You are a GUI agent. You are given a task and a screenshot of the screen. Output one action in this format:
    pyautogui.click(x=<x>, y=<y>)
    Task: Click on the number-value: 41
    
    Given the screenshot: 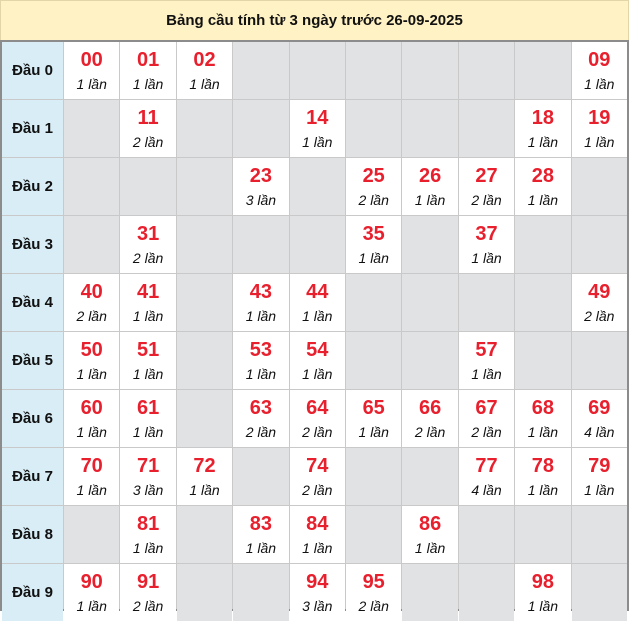 What is the action you would take?
    pyautogui.click(x=148, y=292)
    